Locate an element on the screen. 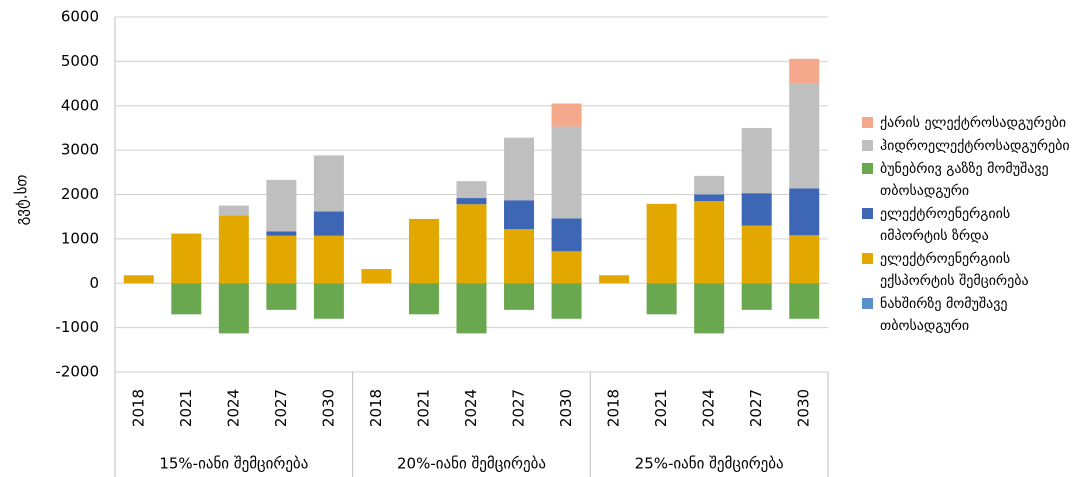 The width and height of the screenshot is (1085, 477). group-label: 25%-იანი შემცირება is located at coordinates (709, 464).